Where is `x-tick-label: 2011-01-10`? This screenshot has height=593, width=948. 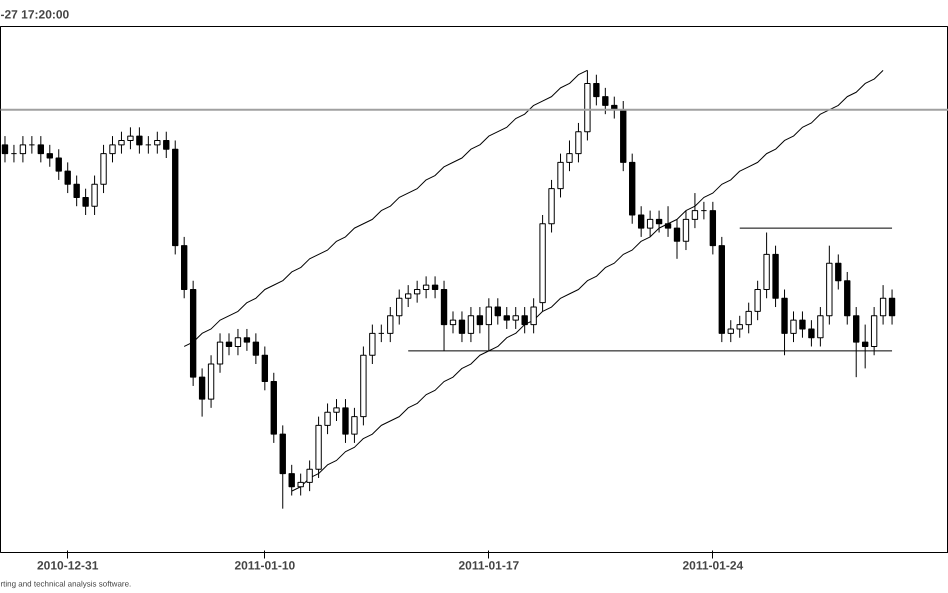
x-tick-label: 2011-01-10 is located at coordinates (265, 565).